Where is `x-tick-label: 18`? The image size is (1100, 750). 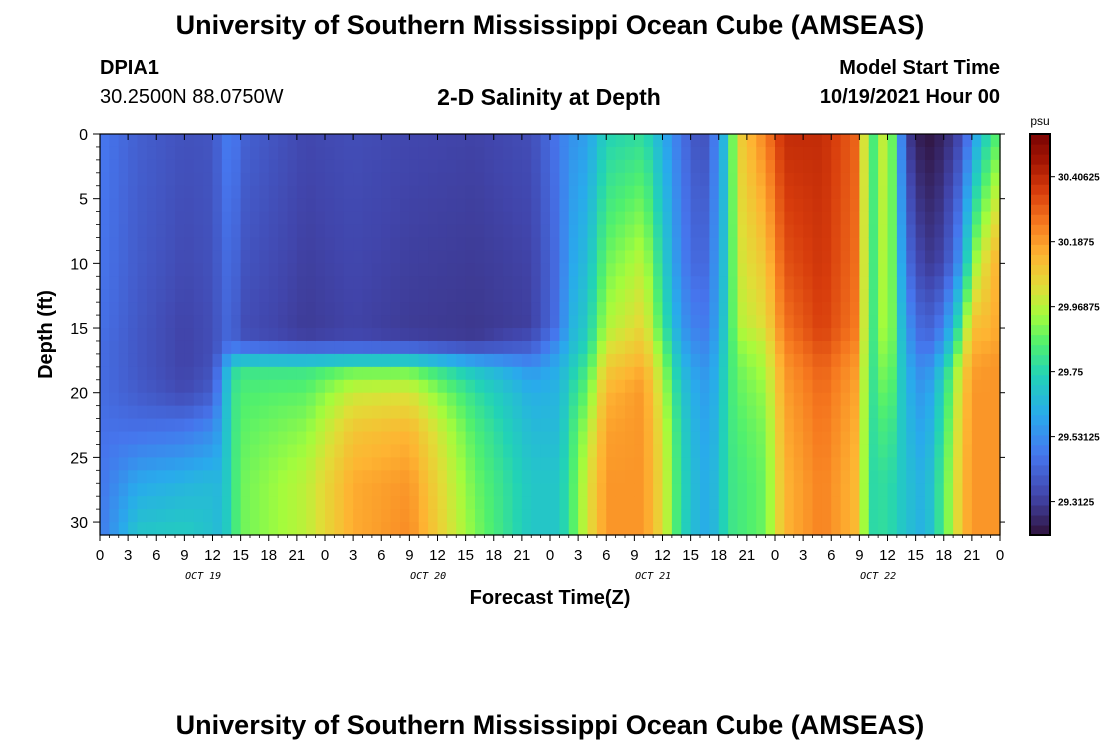
x-tick-label: 18 is located at coordinates (268, 555).